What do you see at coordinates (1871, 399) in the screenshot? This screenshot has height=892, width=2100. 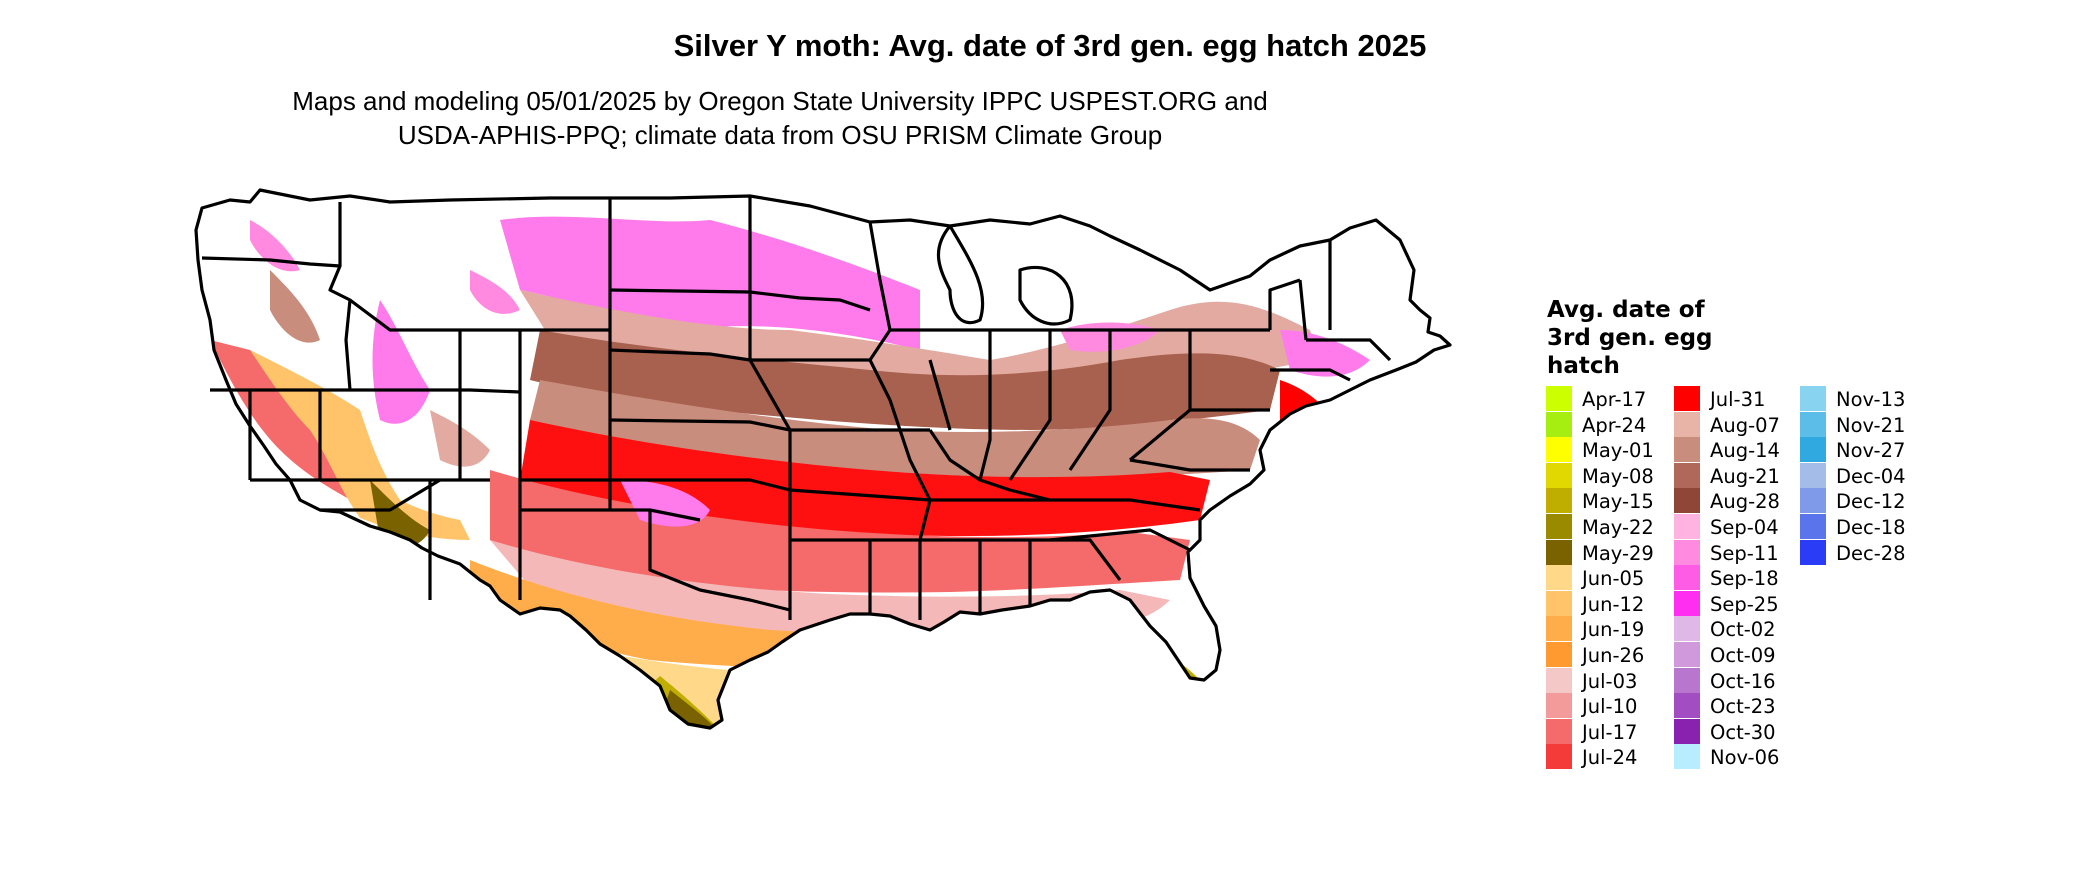 I see `legend-label: Nov-13` at bounding box center [1871, 399].